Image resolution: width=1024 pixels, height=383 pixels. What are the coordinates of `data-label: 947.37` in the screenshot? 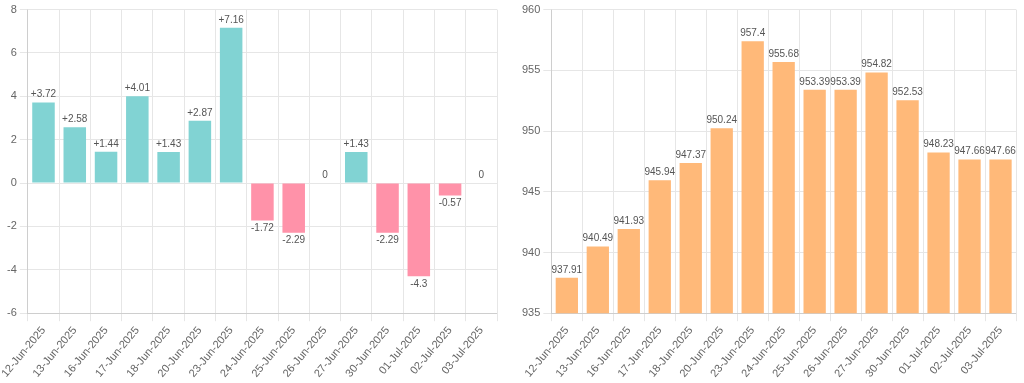 It's located at (691, 154).